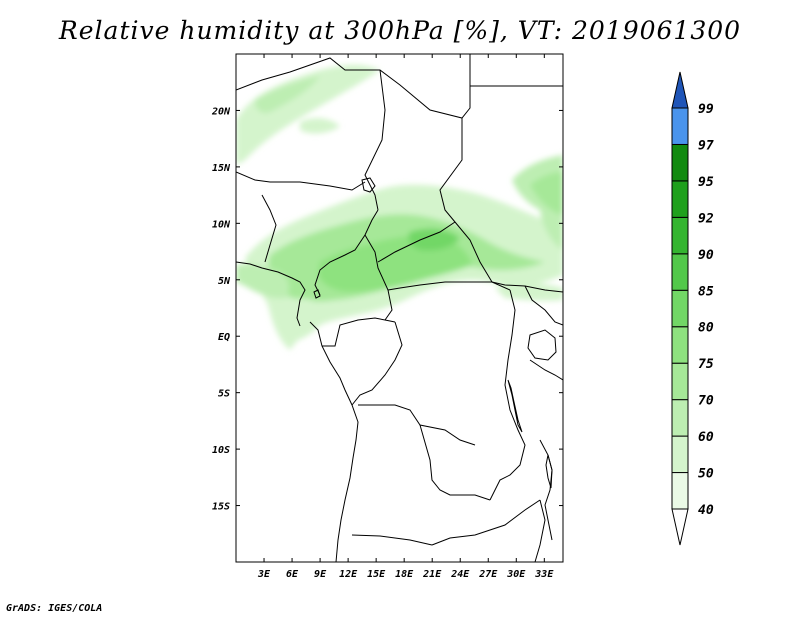 The image size is (800, 618). What do you see at coordinates (706, 328) in the screenshot?
I see `colorbar-label: 80` at bounding box center [706, 328].